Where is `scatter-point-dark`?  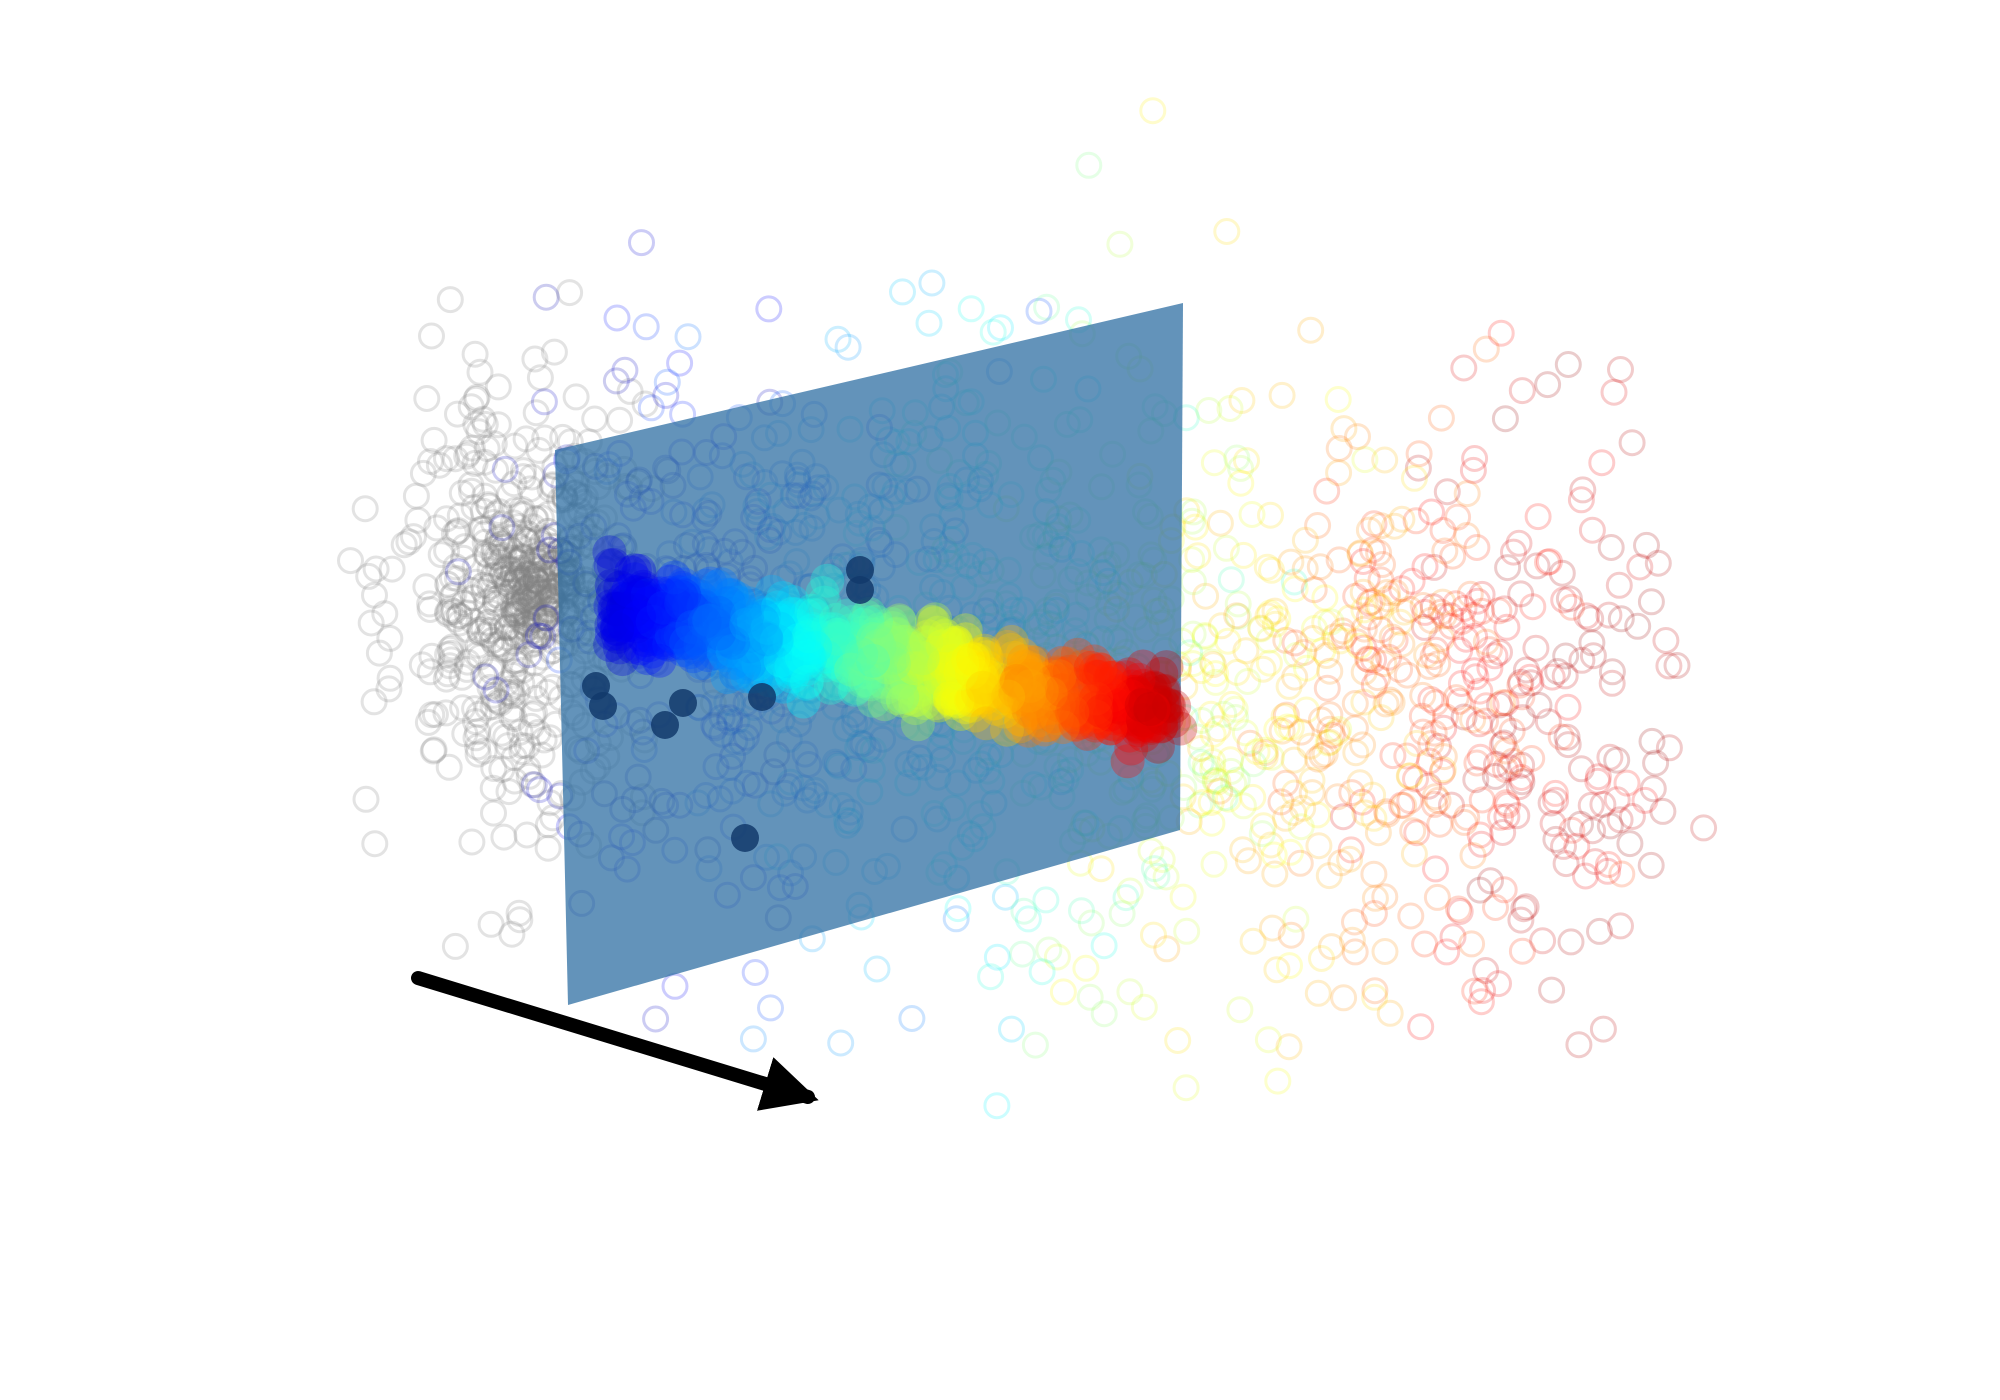
scatter-point-dark is located at coordinates (745, 838).